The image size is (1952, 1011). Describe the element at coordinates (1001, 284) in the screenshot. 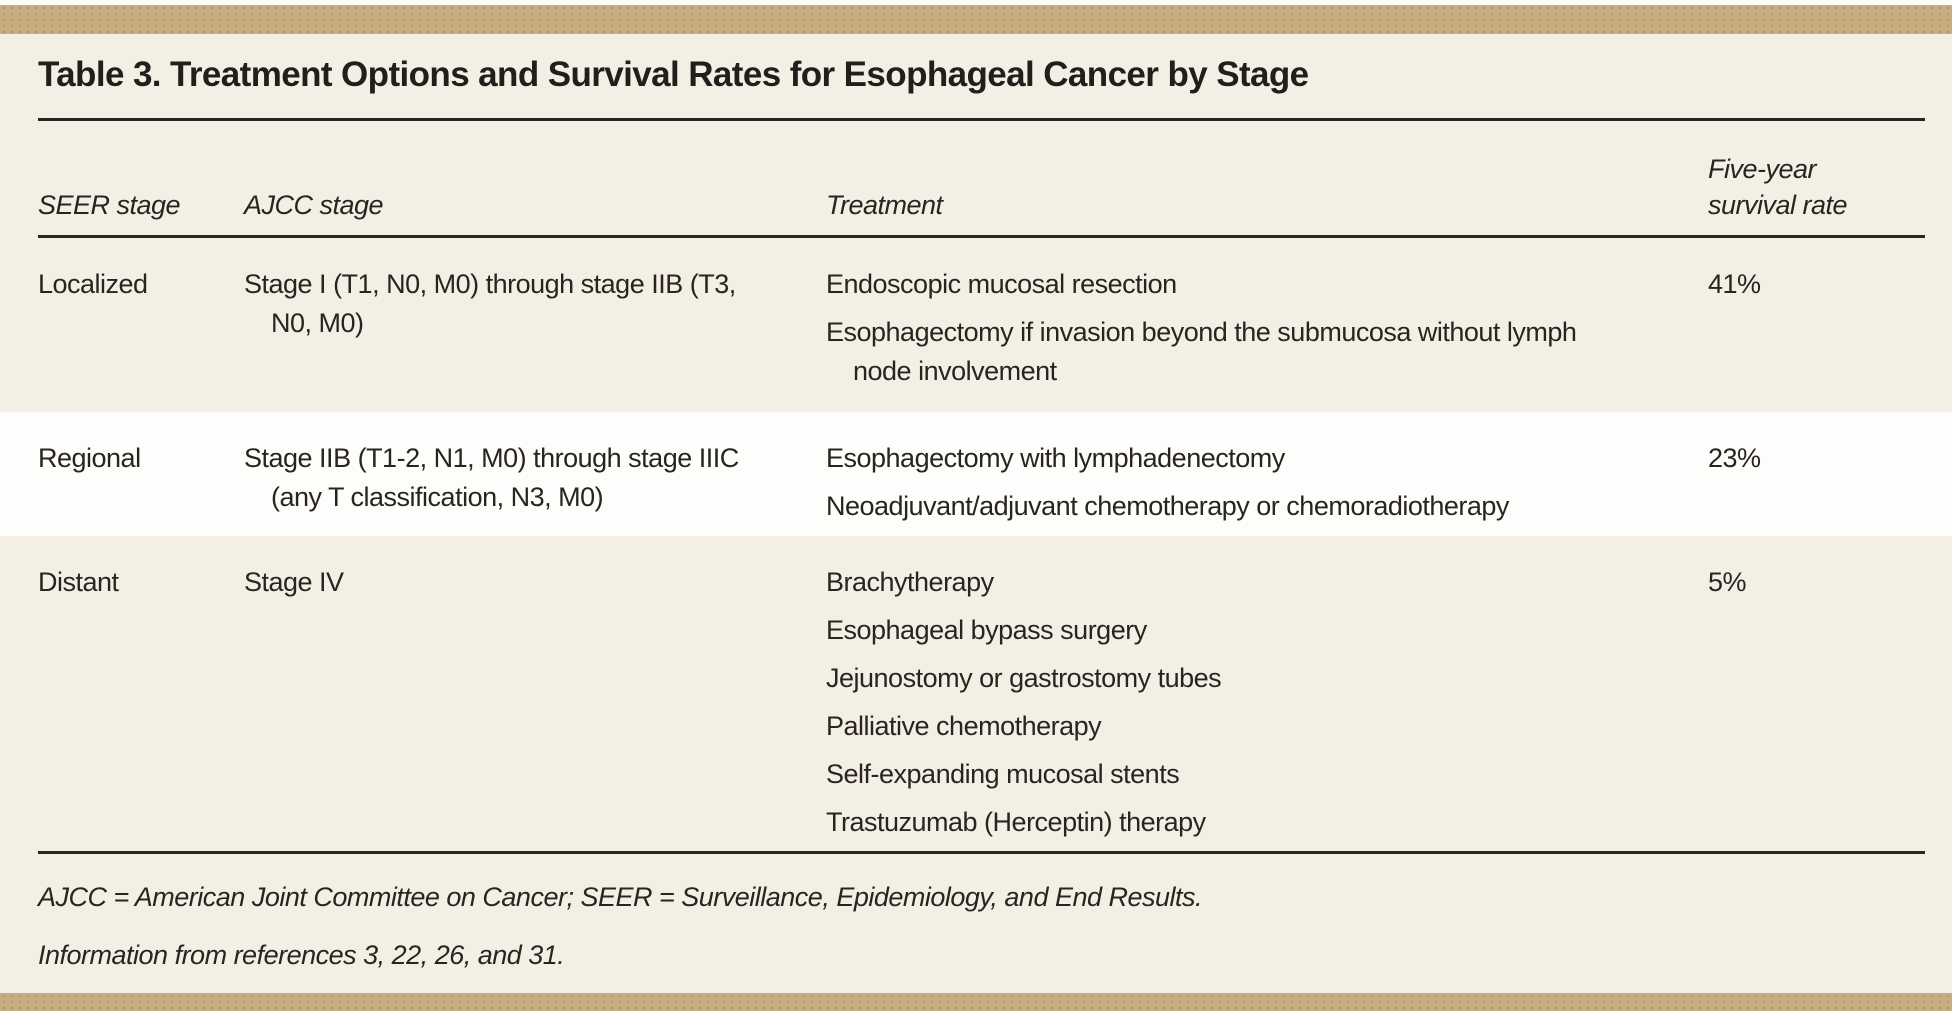

I see `treatment-item: Endoscopic mucosal resection` at that location.